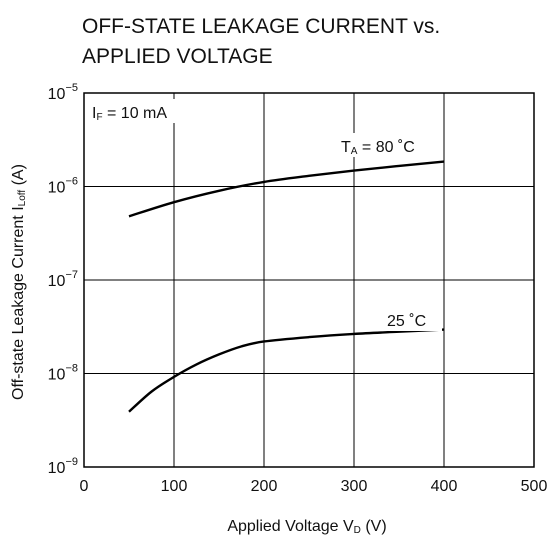 The image size is (554, 546). Describe the element at coordinates (174, 486) in the screenshot. I see `x-tick-label-100: 100` at that location.